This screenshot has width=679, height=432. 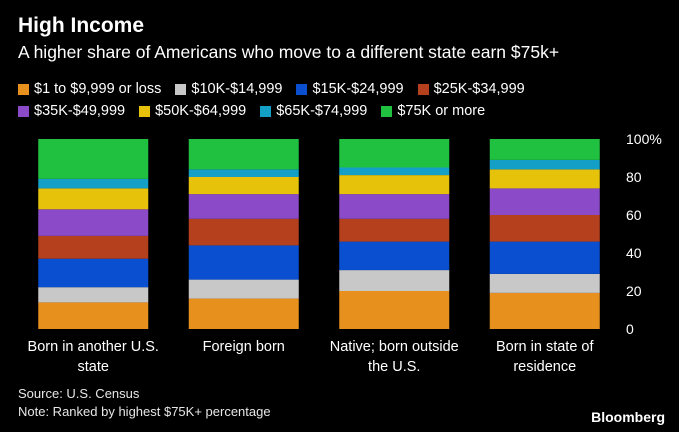 I want to click on legend-item: $50K-$64,999, so click(x=192, y=111).